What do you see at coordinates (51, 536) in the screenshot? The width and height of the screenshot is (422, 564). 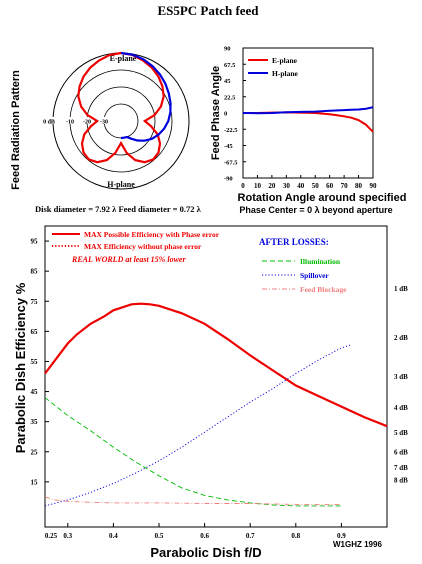 I see `efficiency-xtick-label: 0.25` at bounding box center [51, 536].